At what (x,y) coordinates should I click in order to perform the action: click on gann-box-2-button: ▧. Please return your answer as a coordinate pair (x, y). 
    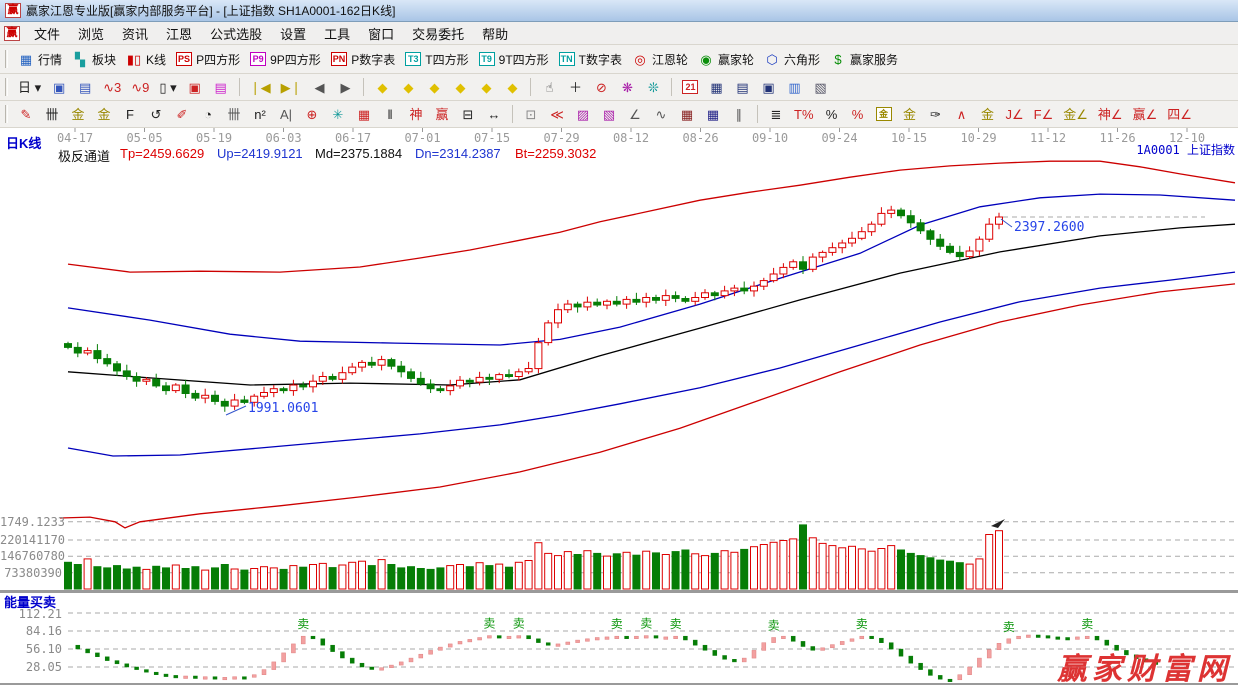
    Looking at the image, I should click on (609, 114).